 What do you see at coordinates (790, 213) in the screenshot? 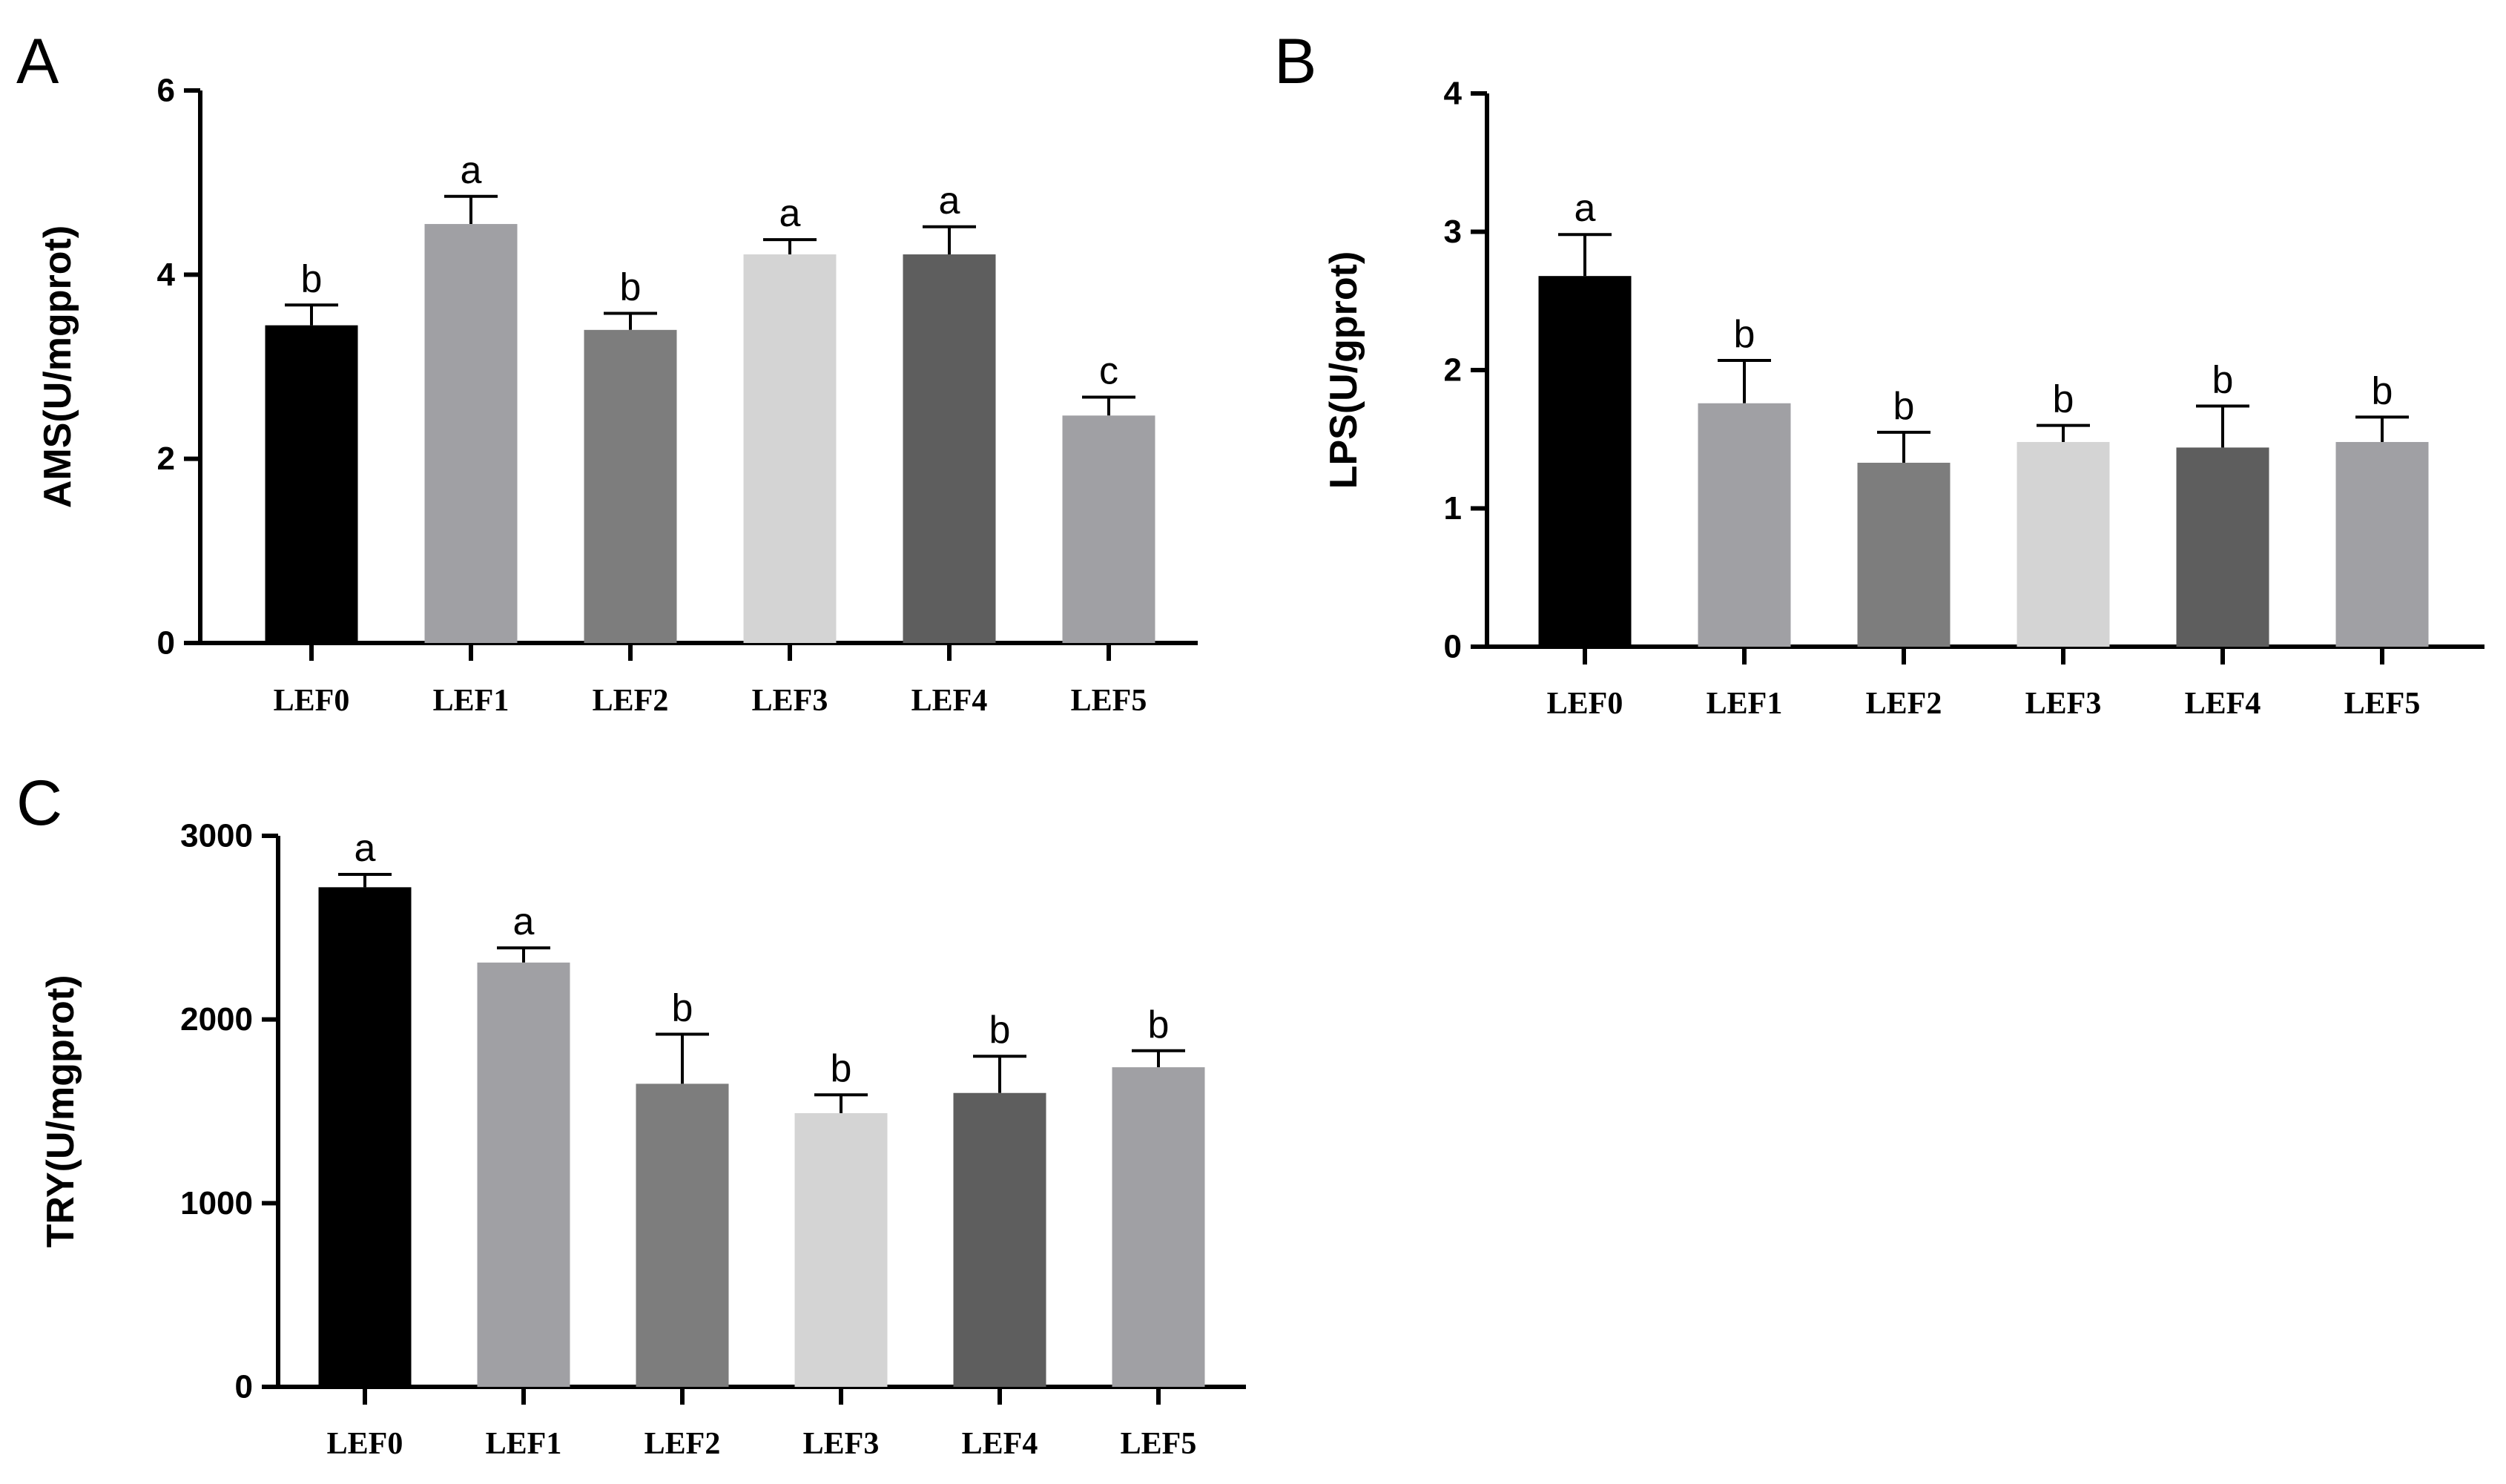
I see `sig-label-a-3: a` at bounding box center [790, 213].